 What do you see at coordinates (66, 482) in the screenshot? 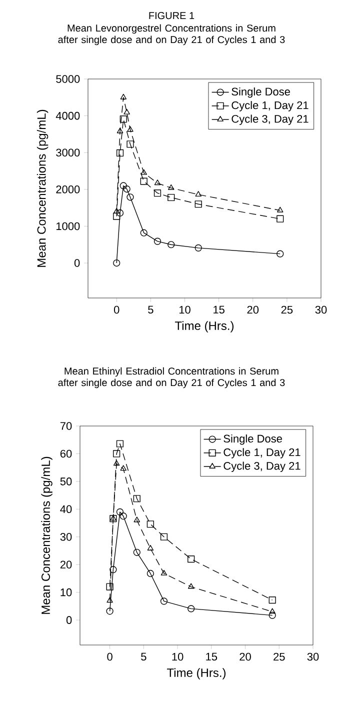
I see `y-tick-label: 50` at bounding box center [66, 482].